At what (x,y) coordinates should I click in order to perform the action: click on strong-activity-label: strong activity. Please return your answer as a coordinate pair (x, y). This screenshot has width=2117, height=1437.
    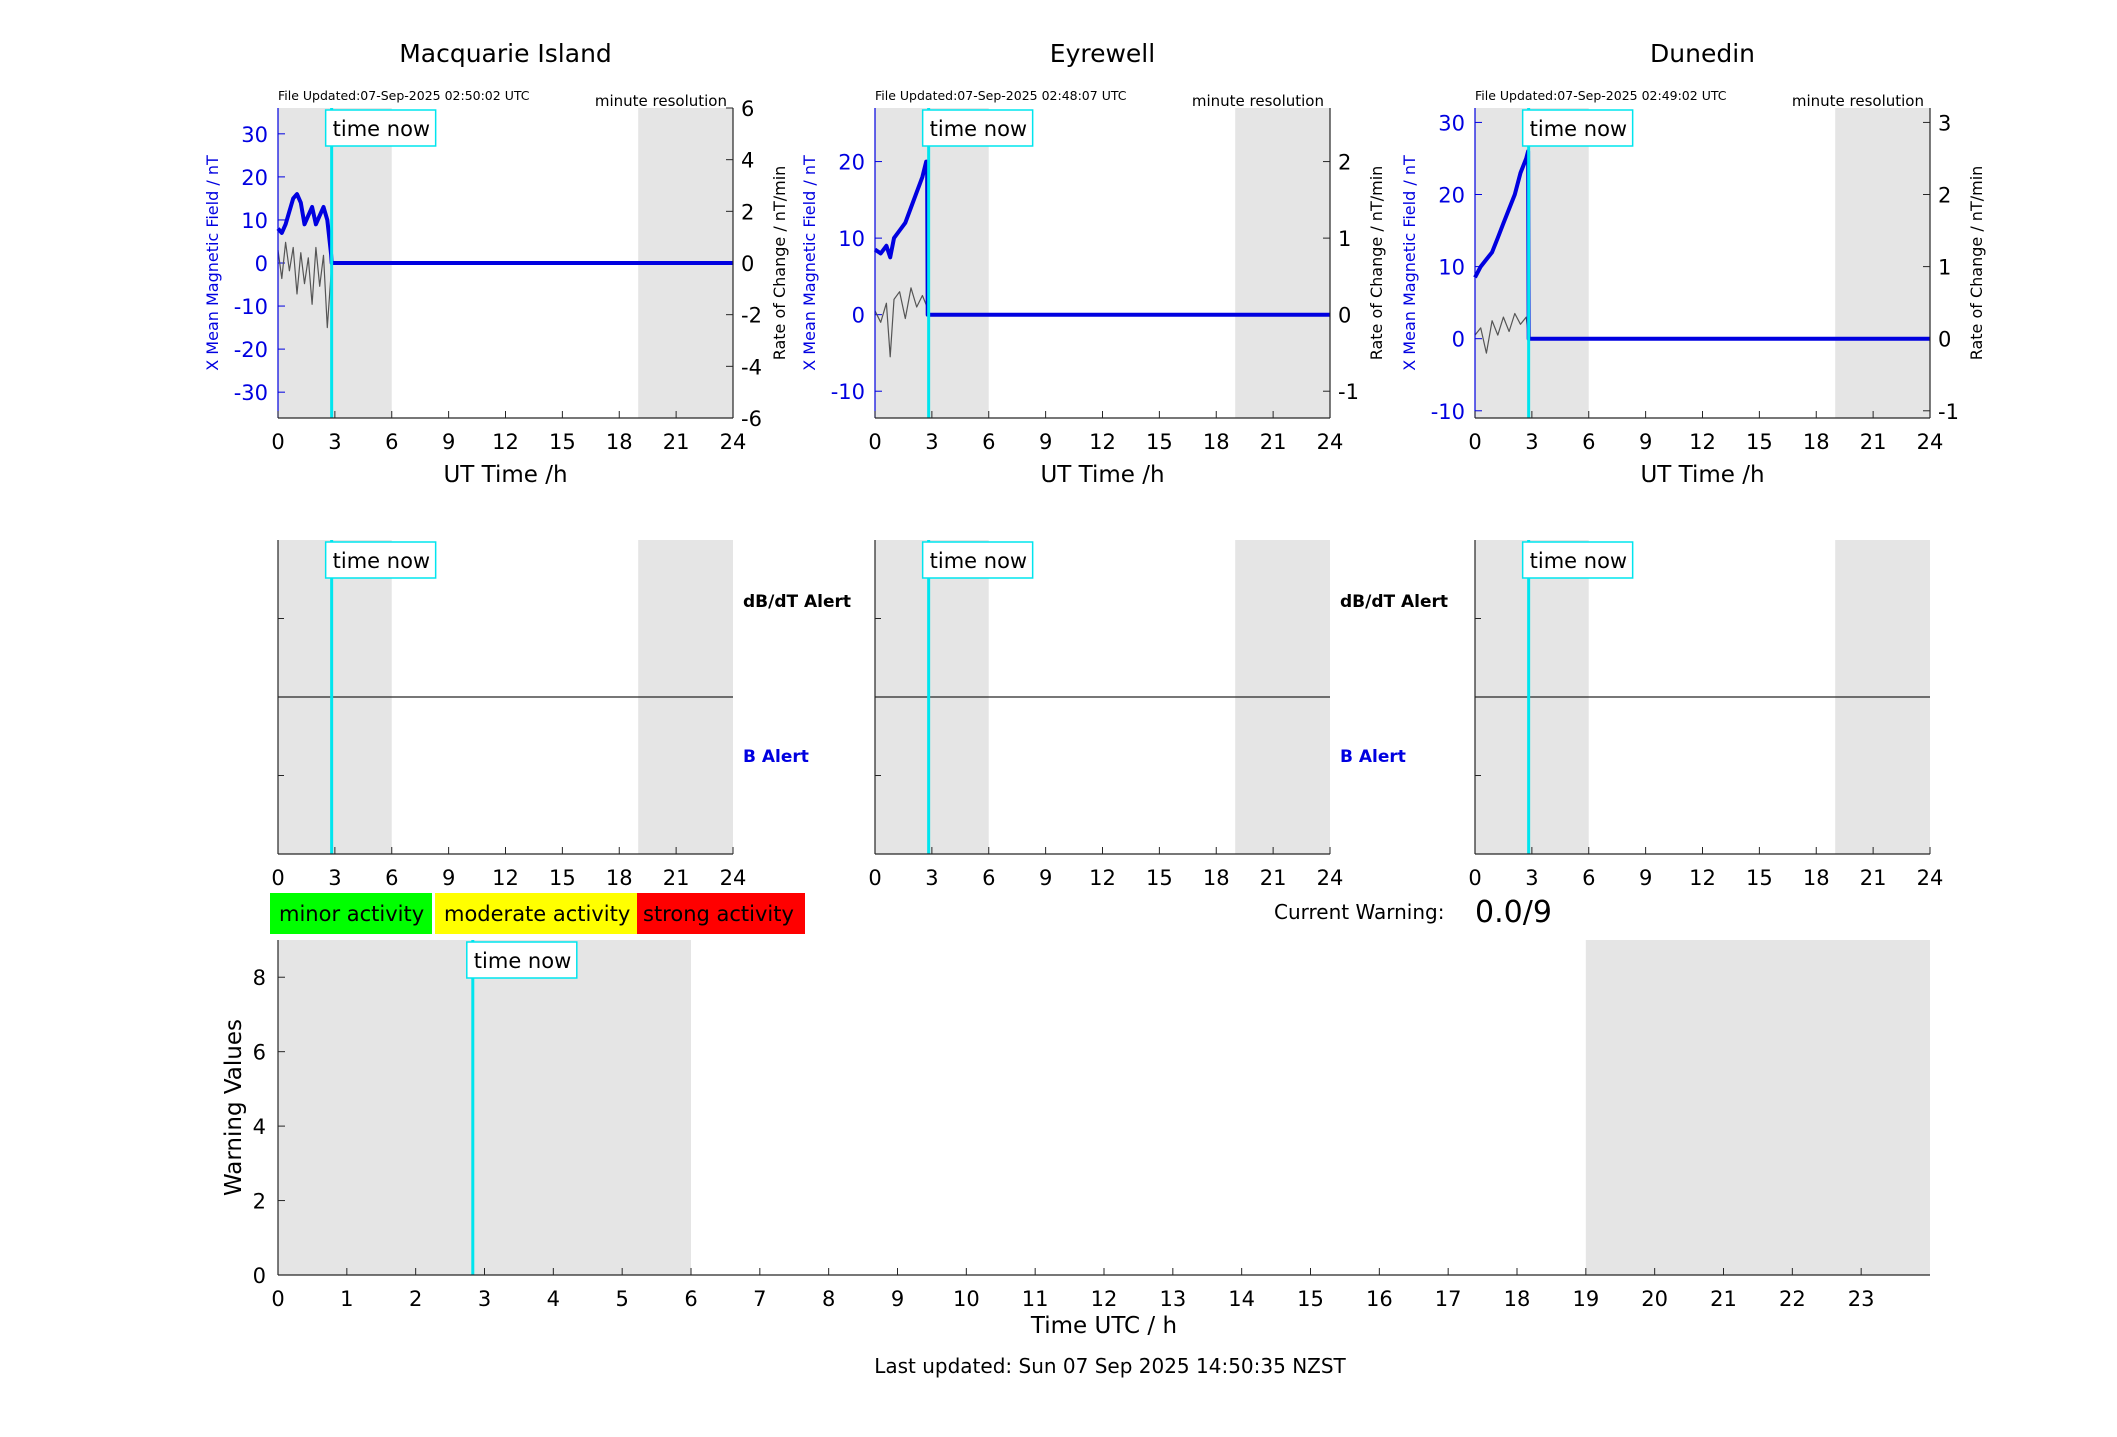
    Looking at the image, I should click on (718, 914).